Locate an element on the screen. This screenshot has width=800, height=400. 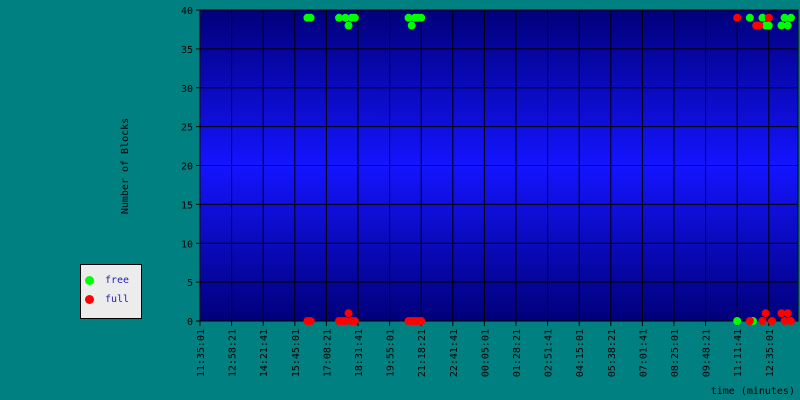
x-tick-label: 12:58:21 is located at coordinates (233, 353).